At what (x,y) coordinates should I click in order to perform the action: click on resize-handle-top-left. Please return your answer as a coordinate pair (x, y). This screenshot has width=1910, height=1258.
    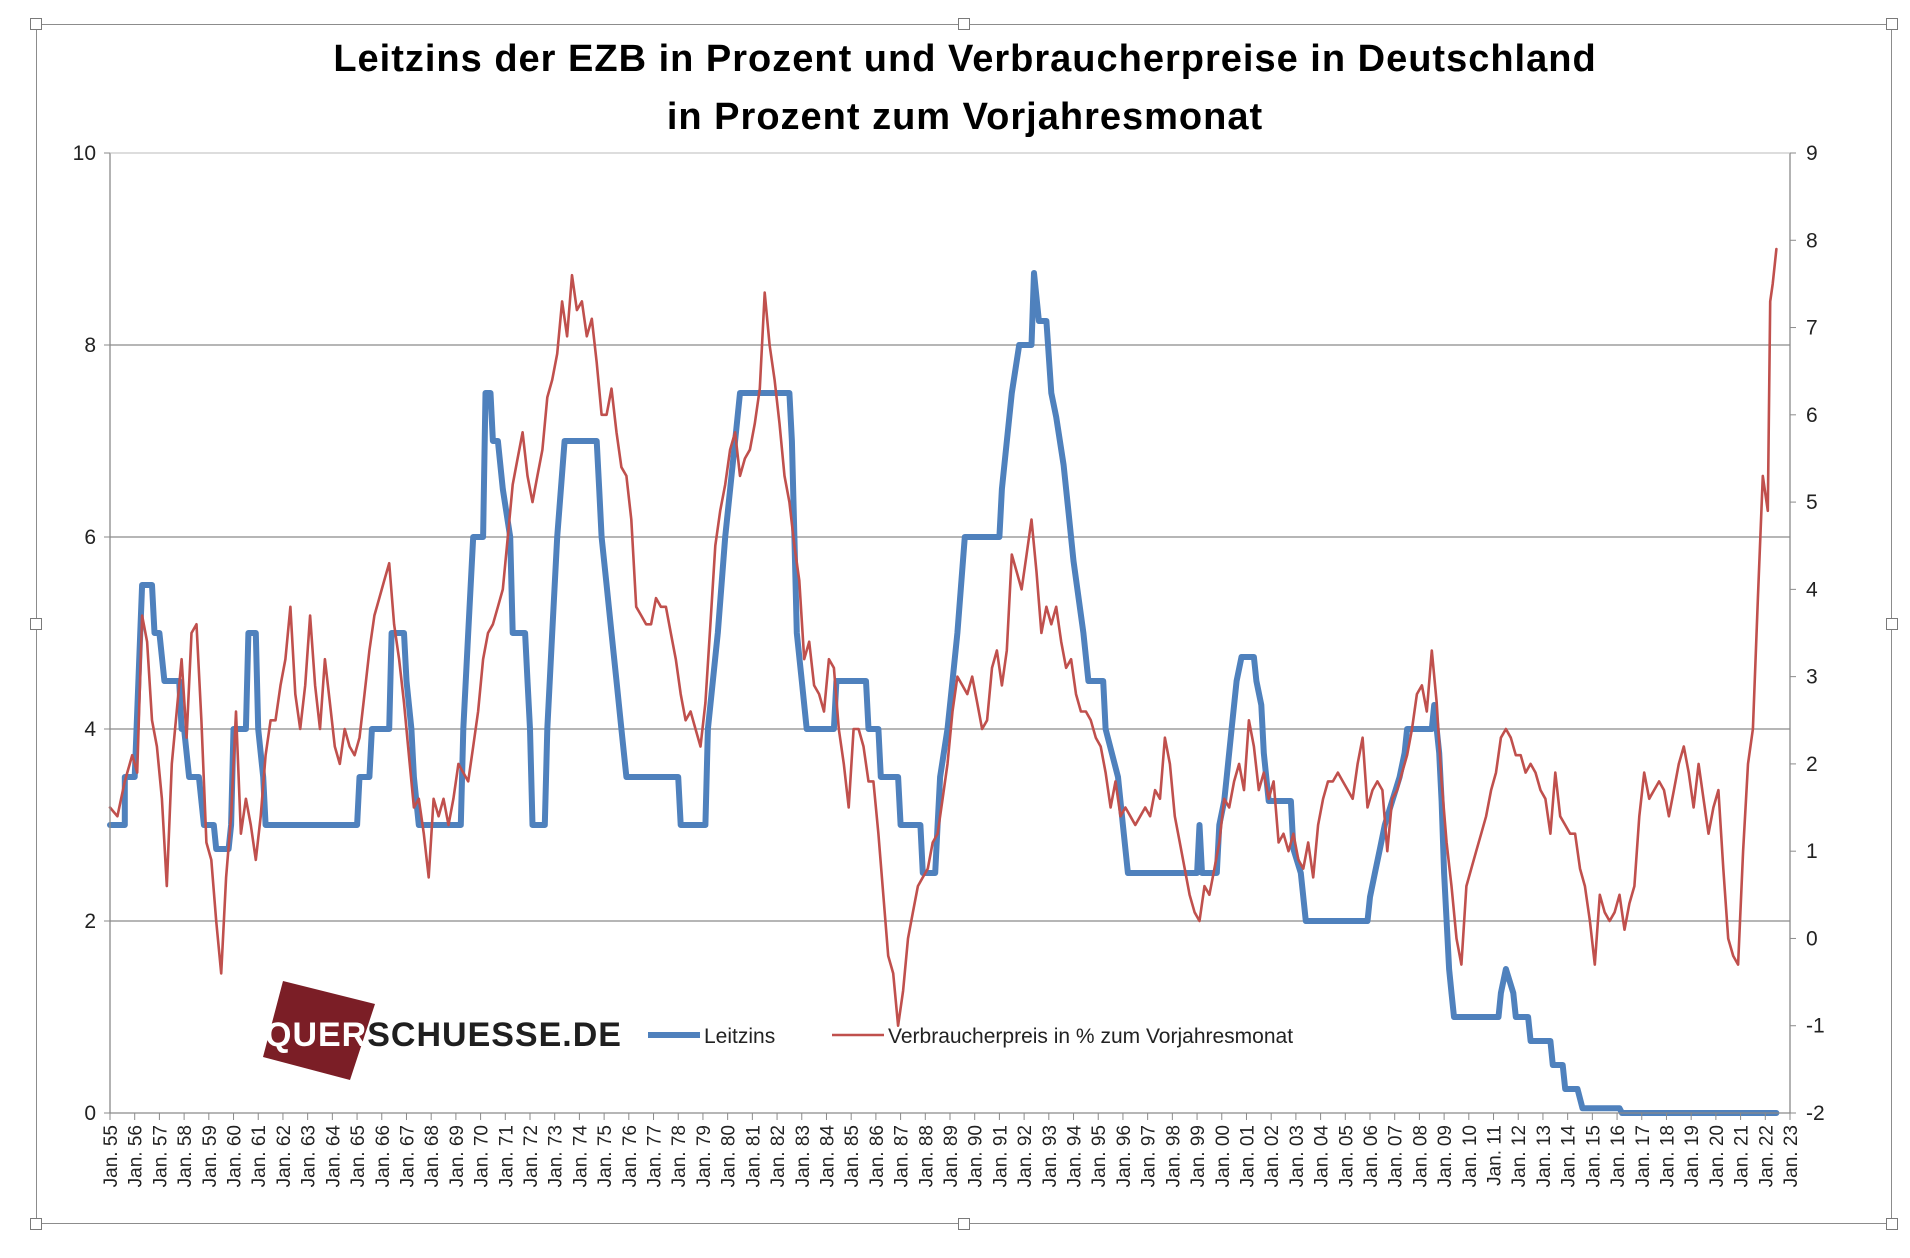
    Looking at the image, I should click on (36, 24).